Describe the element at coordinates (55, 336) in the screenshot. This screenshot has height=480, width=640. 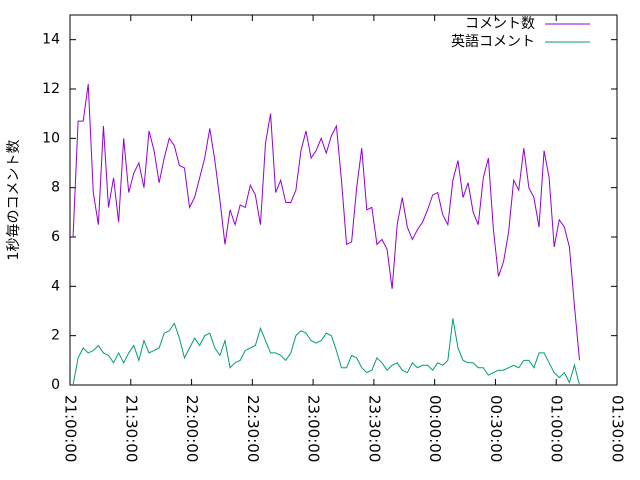
I see `y-tick-label: 2` at that location.